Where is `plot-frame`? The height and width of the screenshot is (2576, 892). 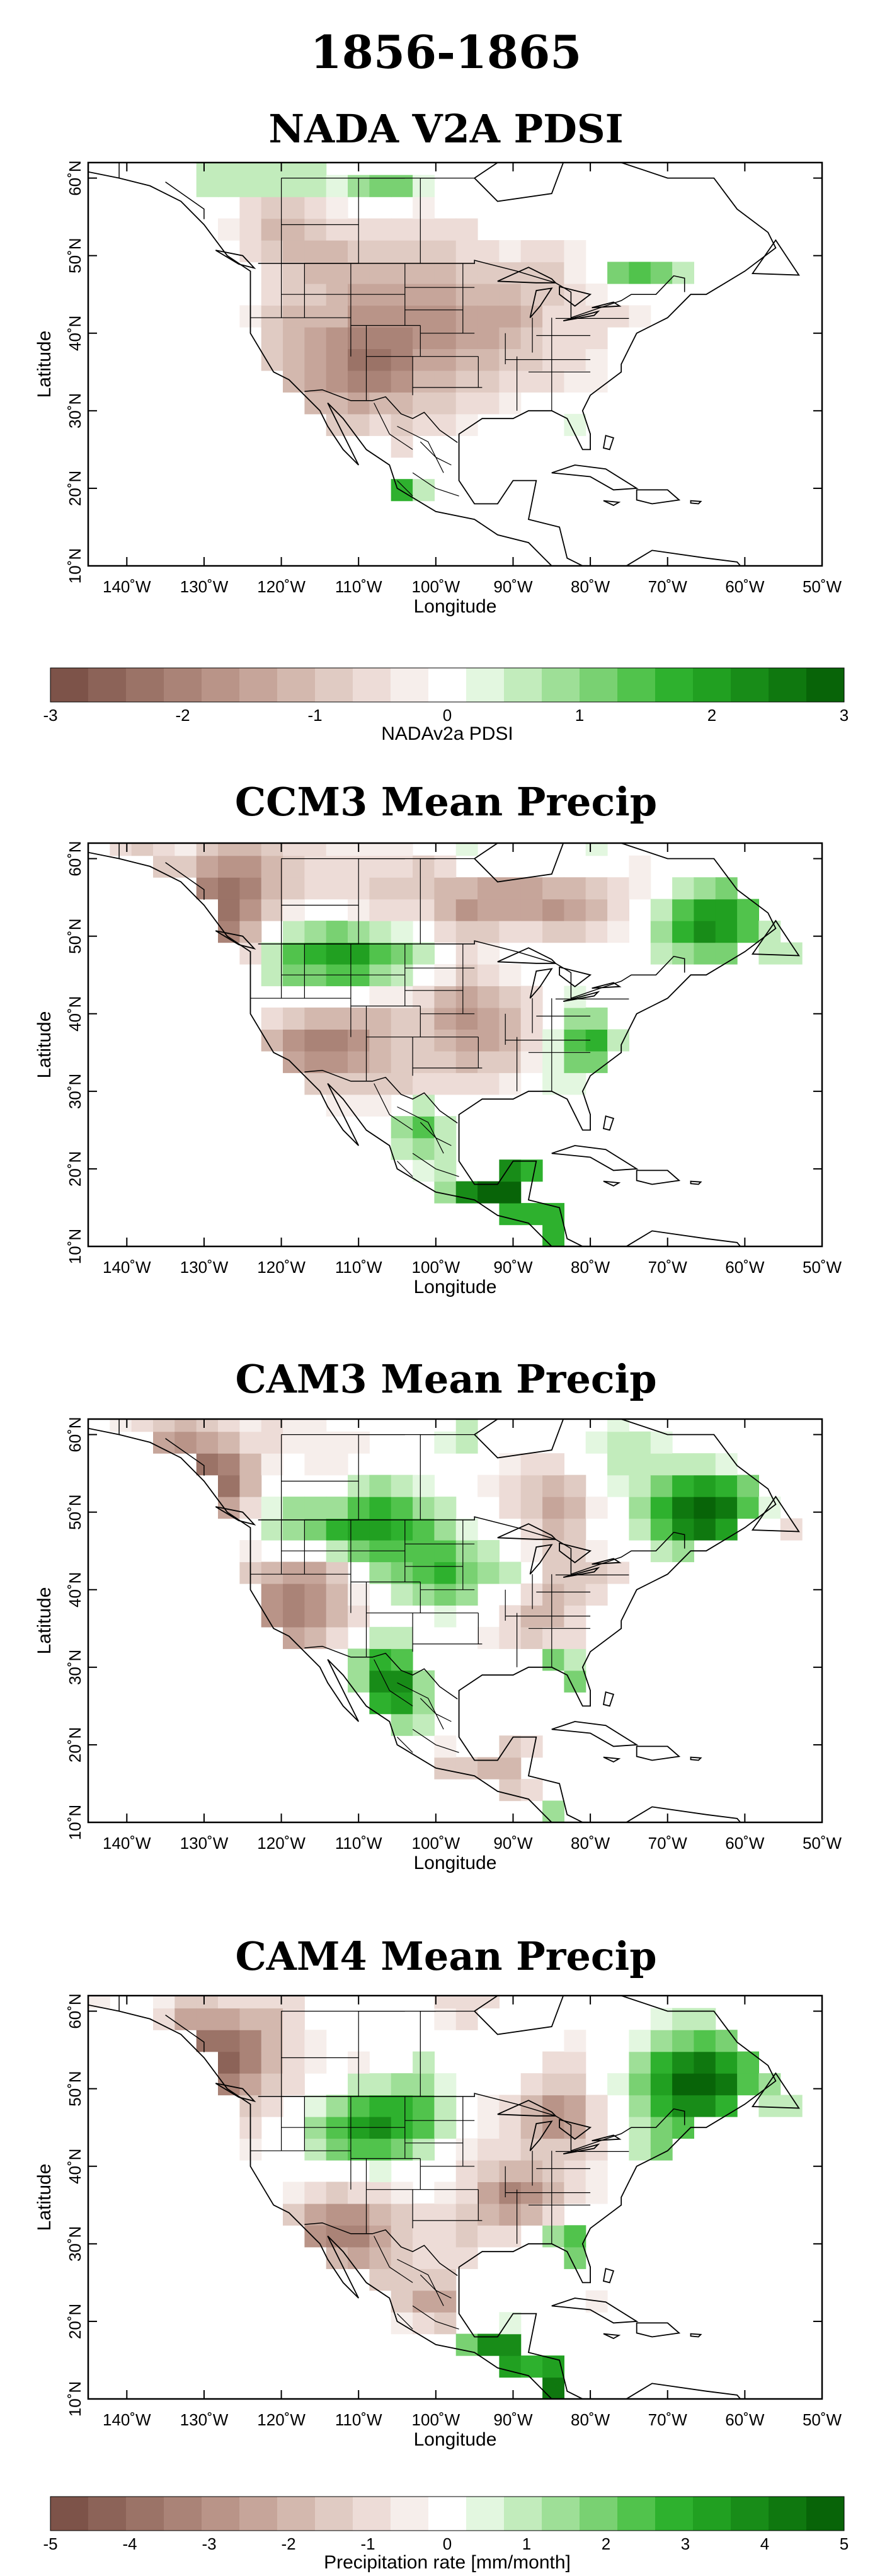
plot-frame is located at coordinates (455, 2197).